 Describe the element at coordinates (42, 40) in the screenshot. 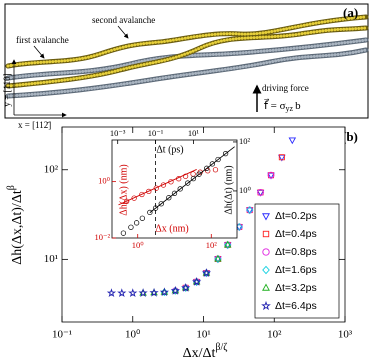

I see `annotation: first avalanche` at that location.